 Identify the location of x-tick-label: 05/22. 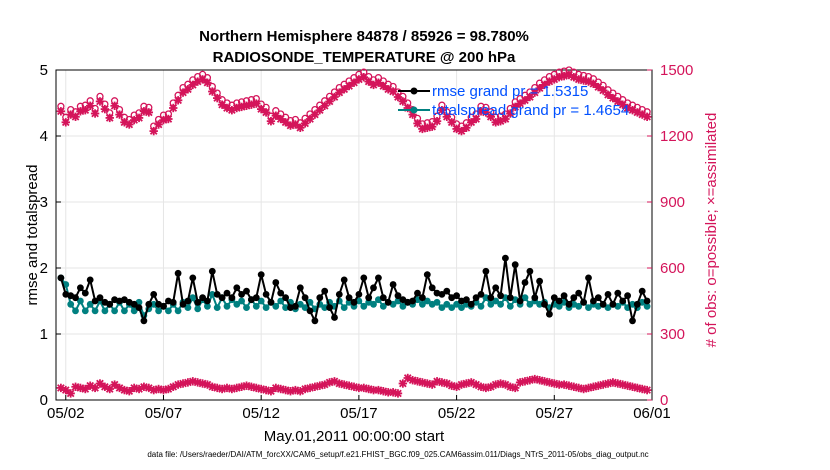
(457, 413).